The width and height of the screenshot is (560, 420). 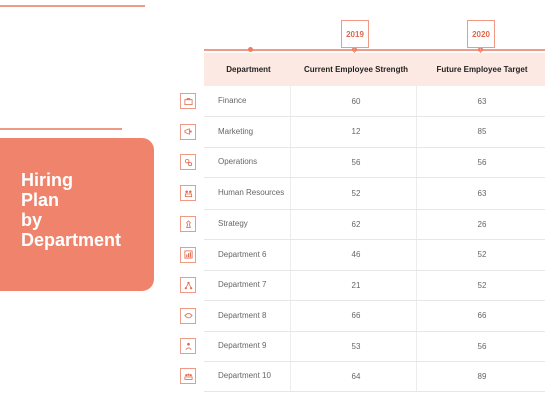 I want to click on department-name: Department 8, so click(x=242, y=315).